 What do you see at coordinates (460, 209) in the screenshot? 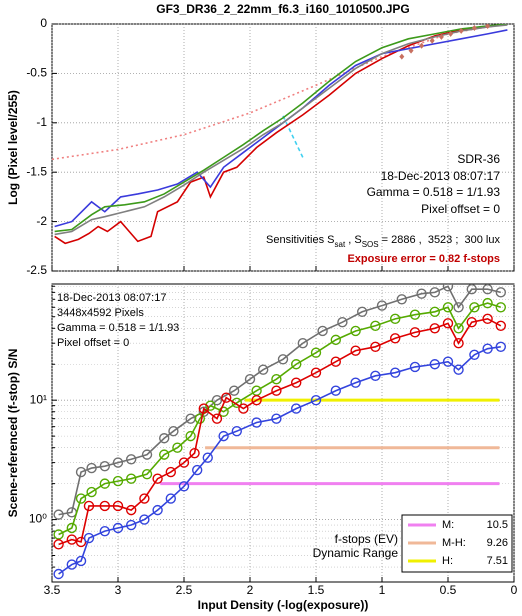
I see `annotation: Pixel offset = 0` at bounding box center [460, 209].